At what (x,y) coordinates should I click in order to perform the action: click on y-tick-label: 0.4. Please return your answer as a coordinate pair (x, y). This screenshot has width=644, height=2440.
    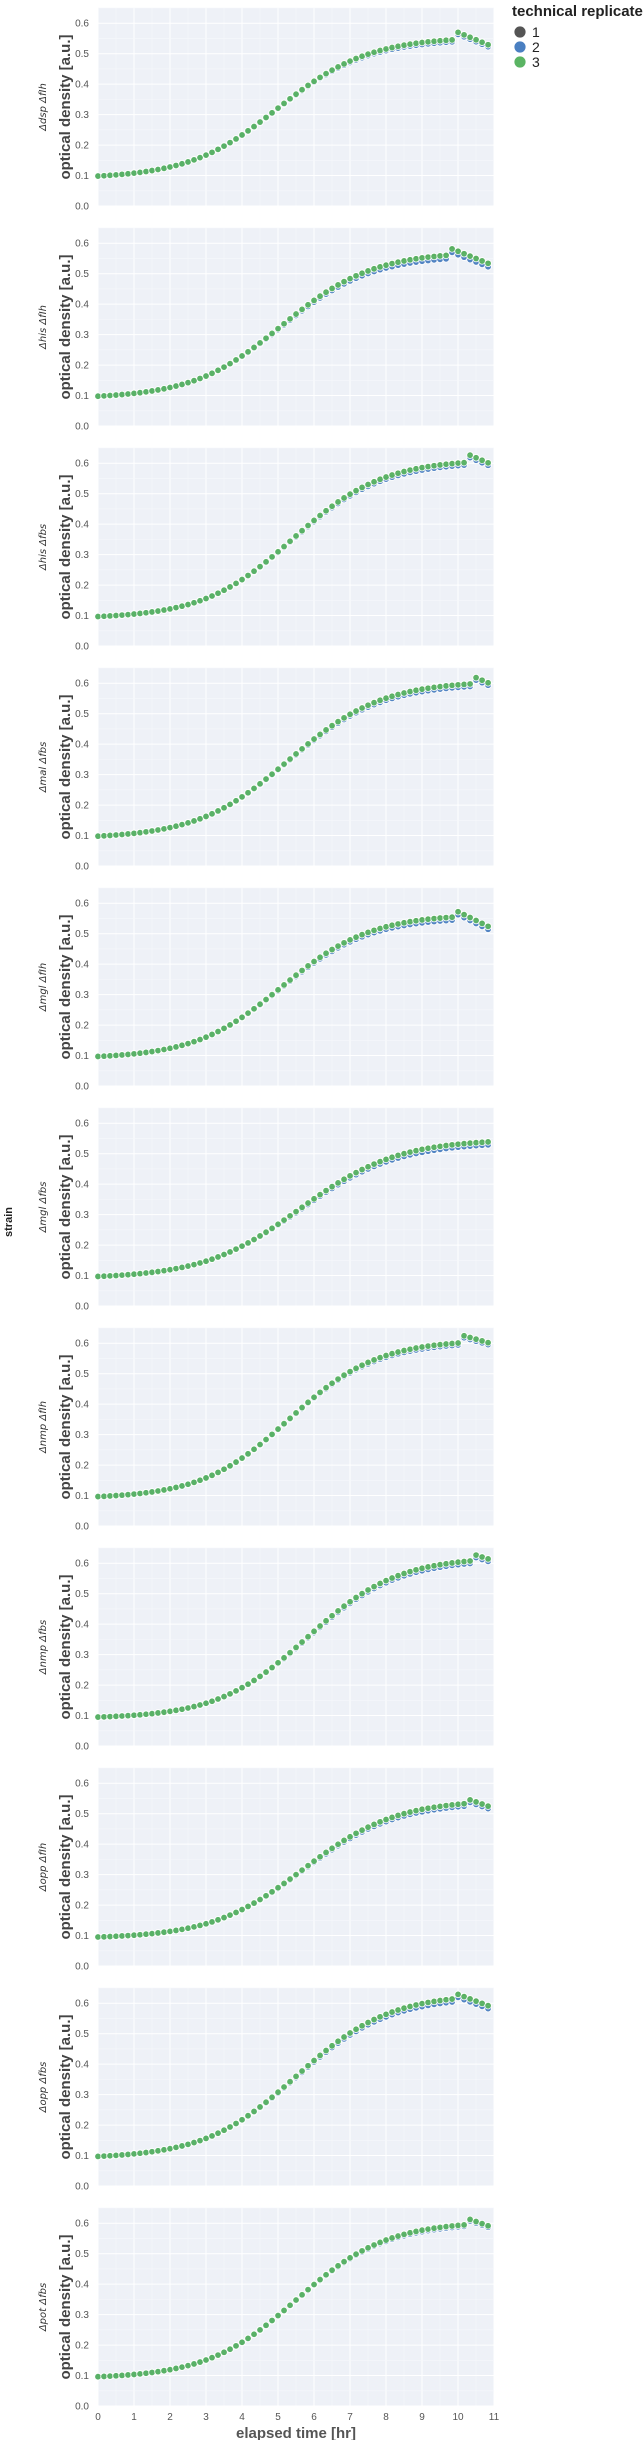
    Looking at the image, I should click on (82, 2065).